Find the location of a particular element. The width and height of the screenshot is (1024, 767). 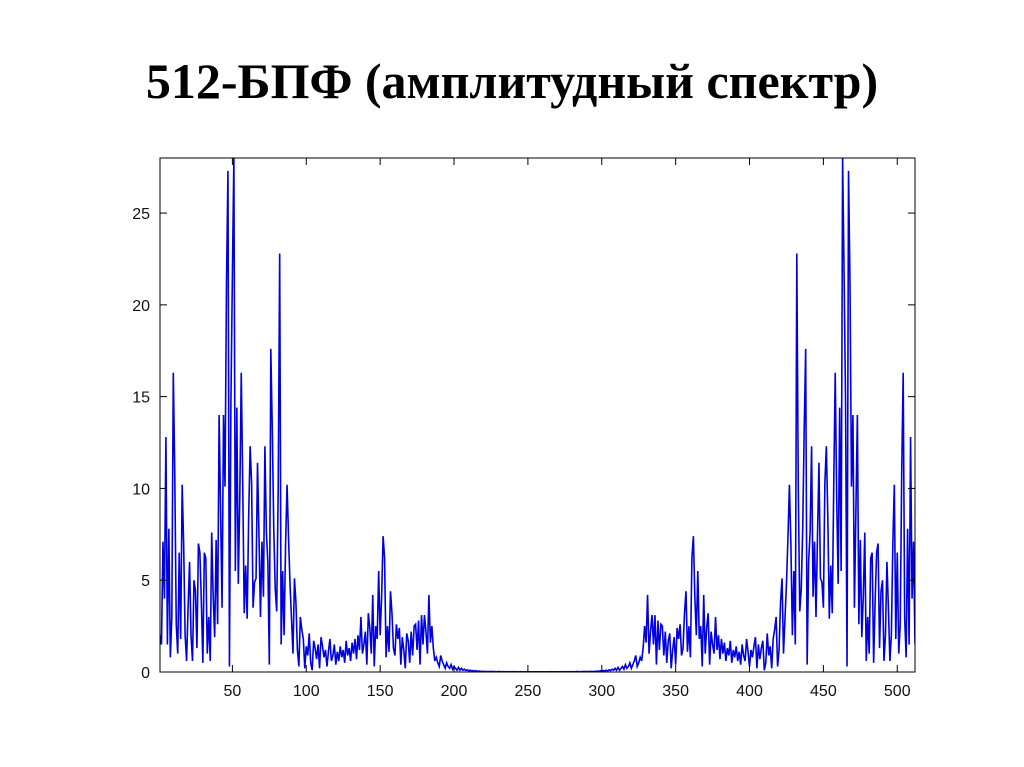

x-tick-label: 500 is located at coordinates (897, 691).